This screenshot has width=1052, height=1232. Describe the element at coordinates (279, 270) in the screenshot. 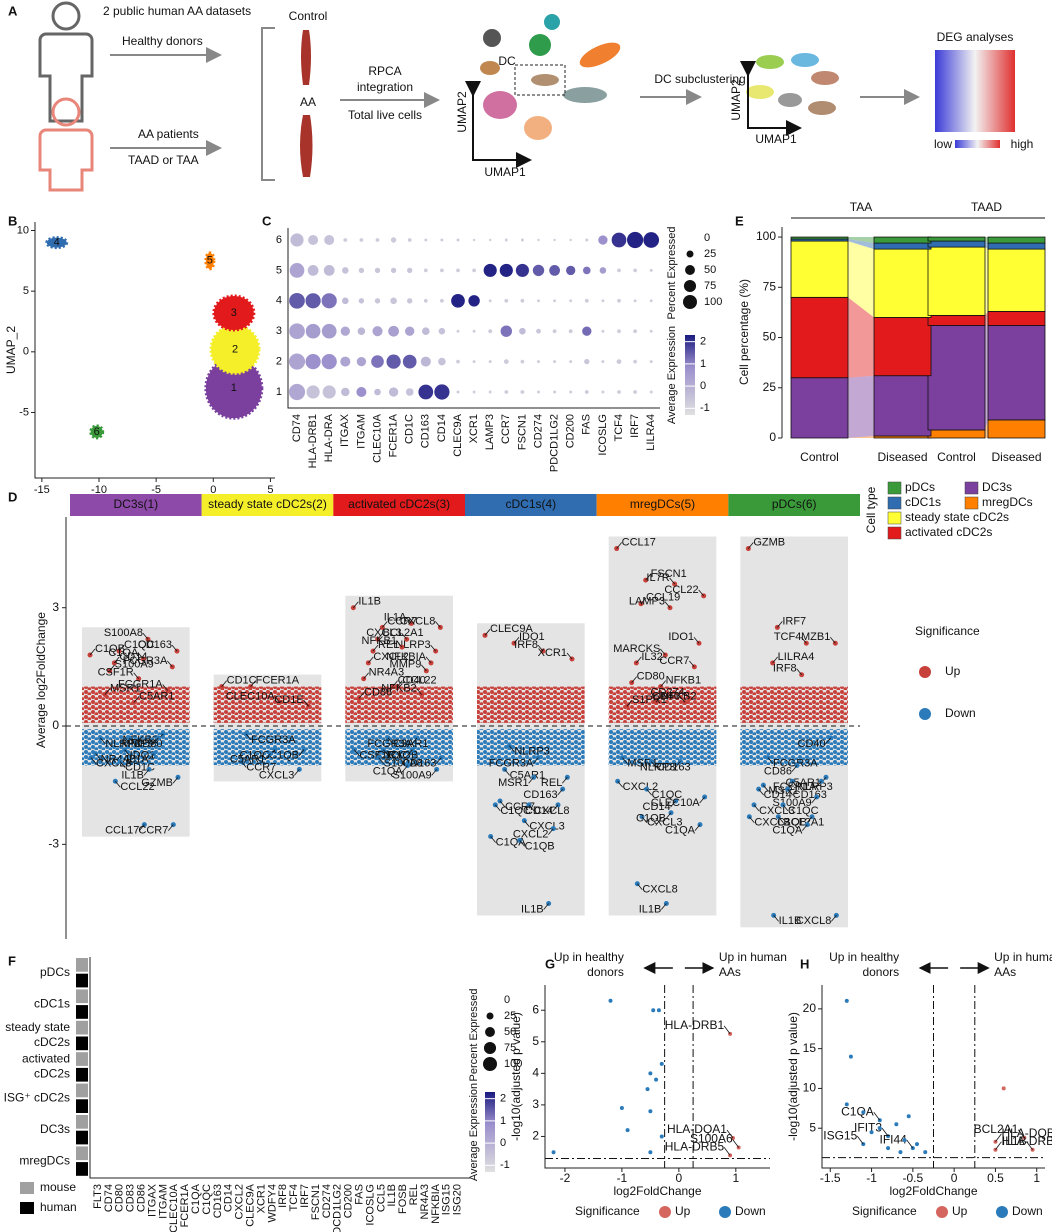

I see `row-label: 5` at that location.